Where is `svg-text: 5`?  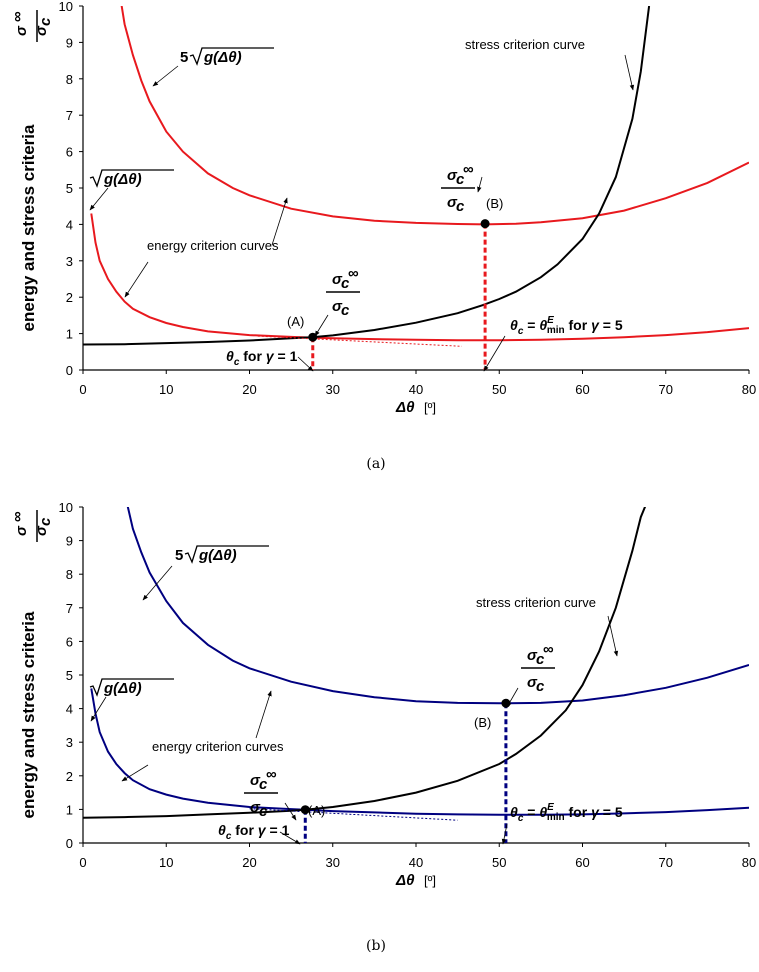
svg-text: 5 is located at coordinates (184, 57).